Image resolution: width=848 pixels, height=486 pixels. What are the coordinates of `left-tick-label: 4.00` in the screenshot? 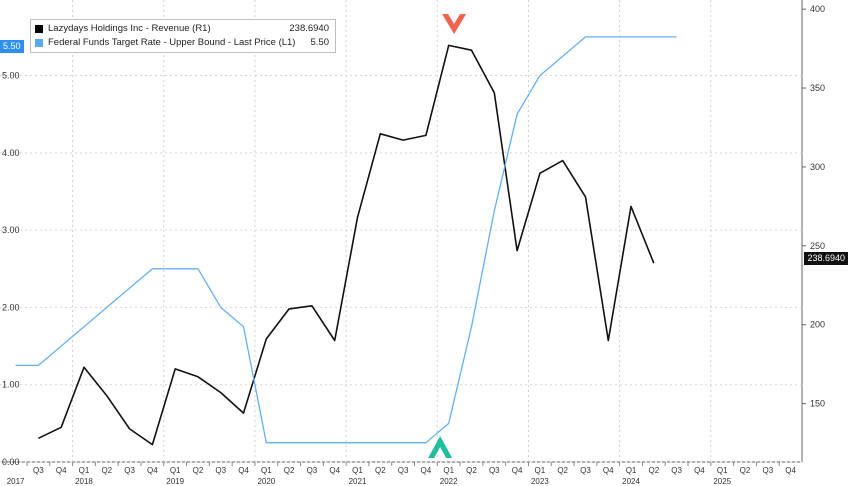 It's located at (11, 153).